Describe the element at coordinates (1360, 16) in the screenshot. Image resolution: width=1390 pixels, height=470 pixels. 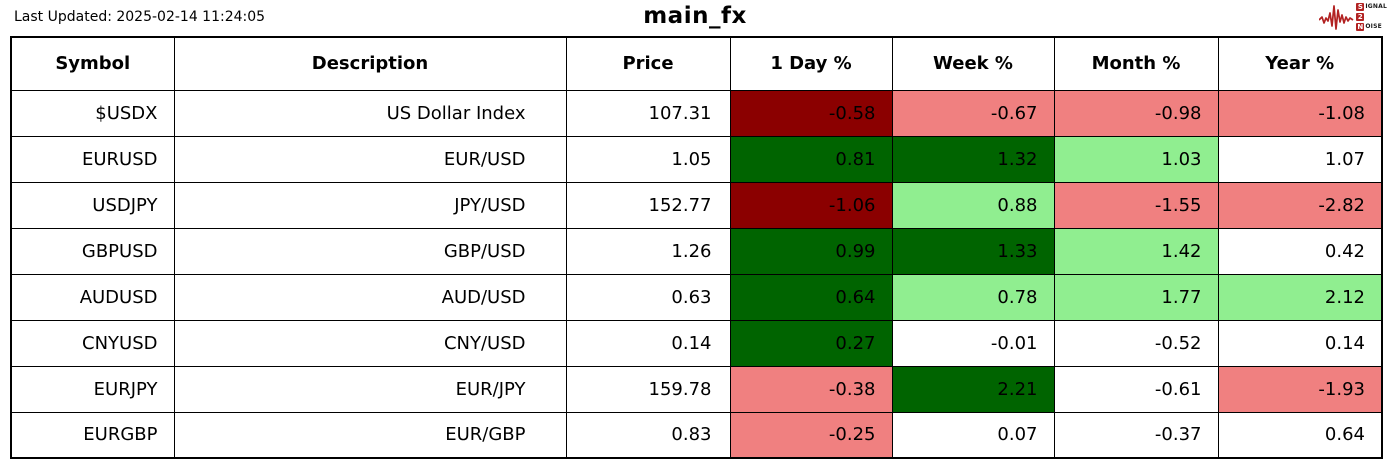
I see `logo-badge-2: 2` at that location.